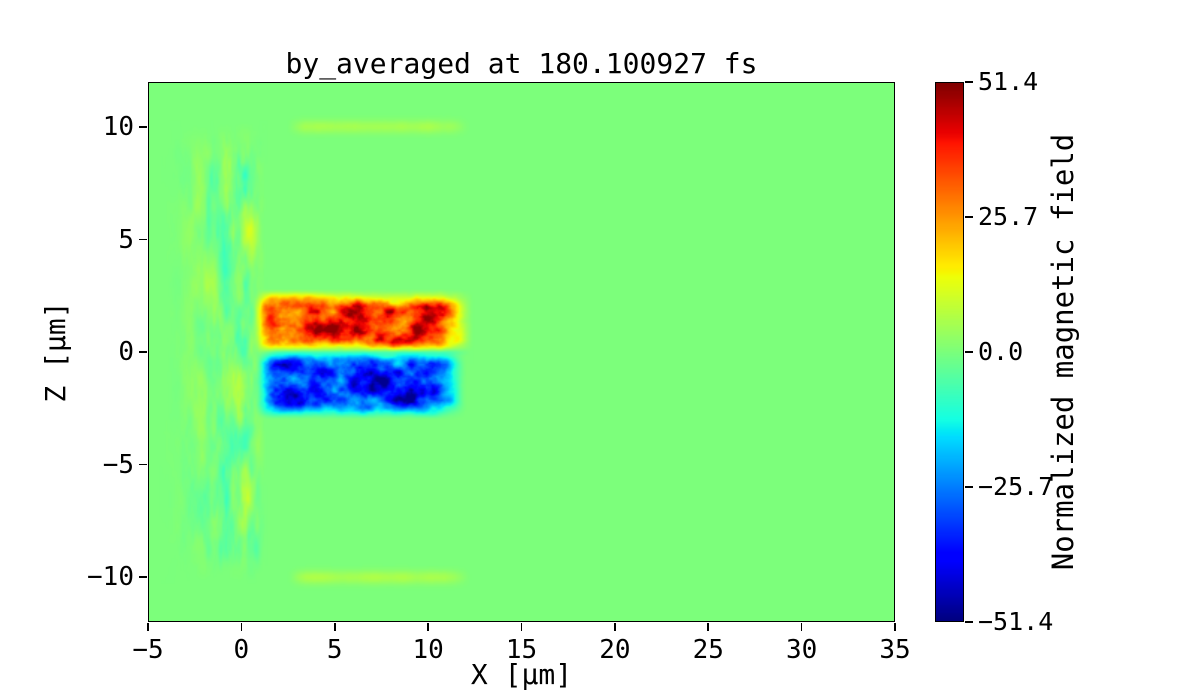 The width and height of the screenshot is (1200, 700). Describe the element at coordinates (521, 63) in the screenshot. I see `chart-title: by_averaged at 180.100927 fs` at that location.